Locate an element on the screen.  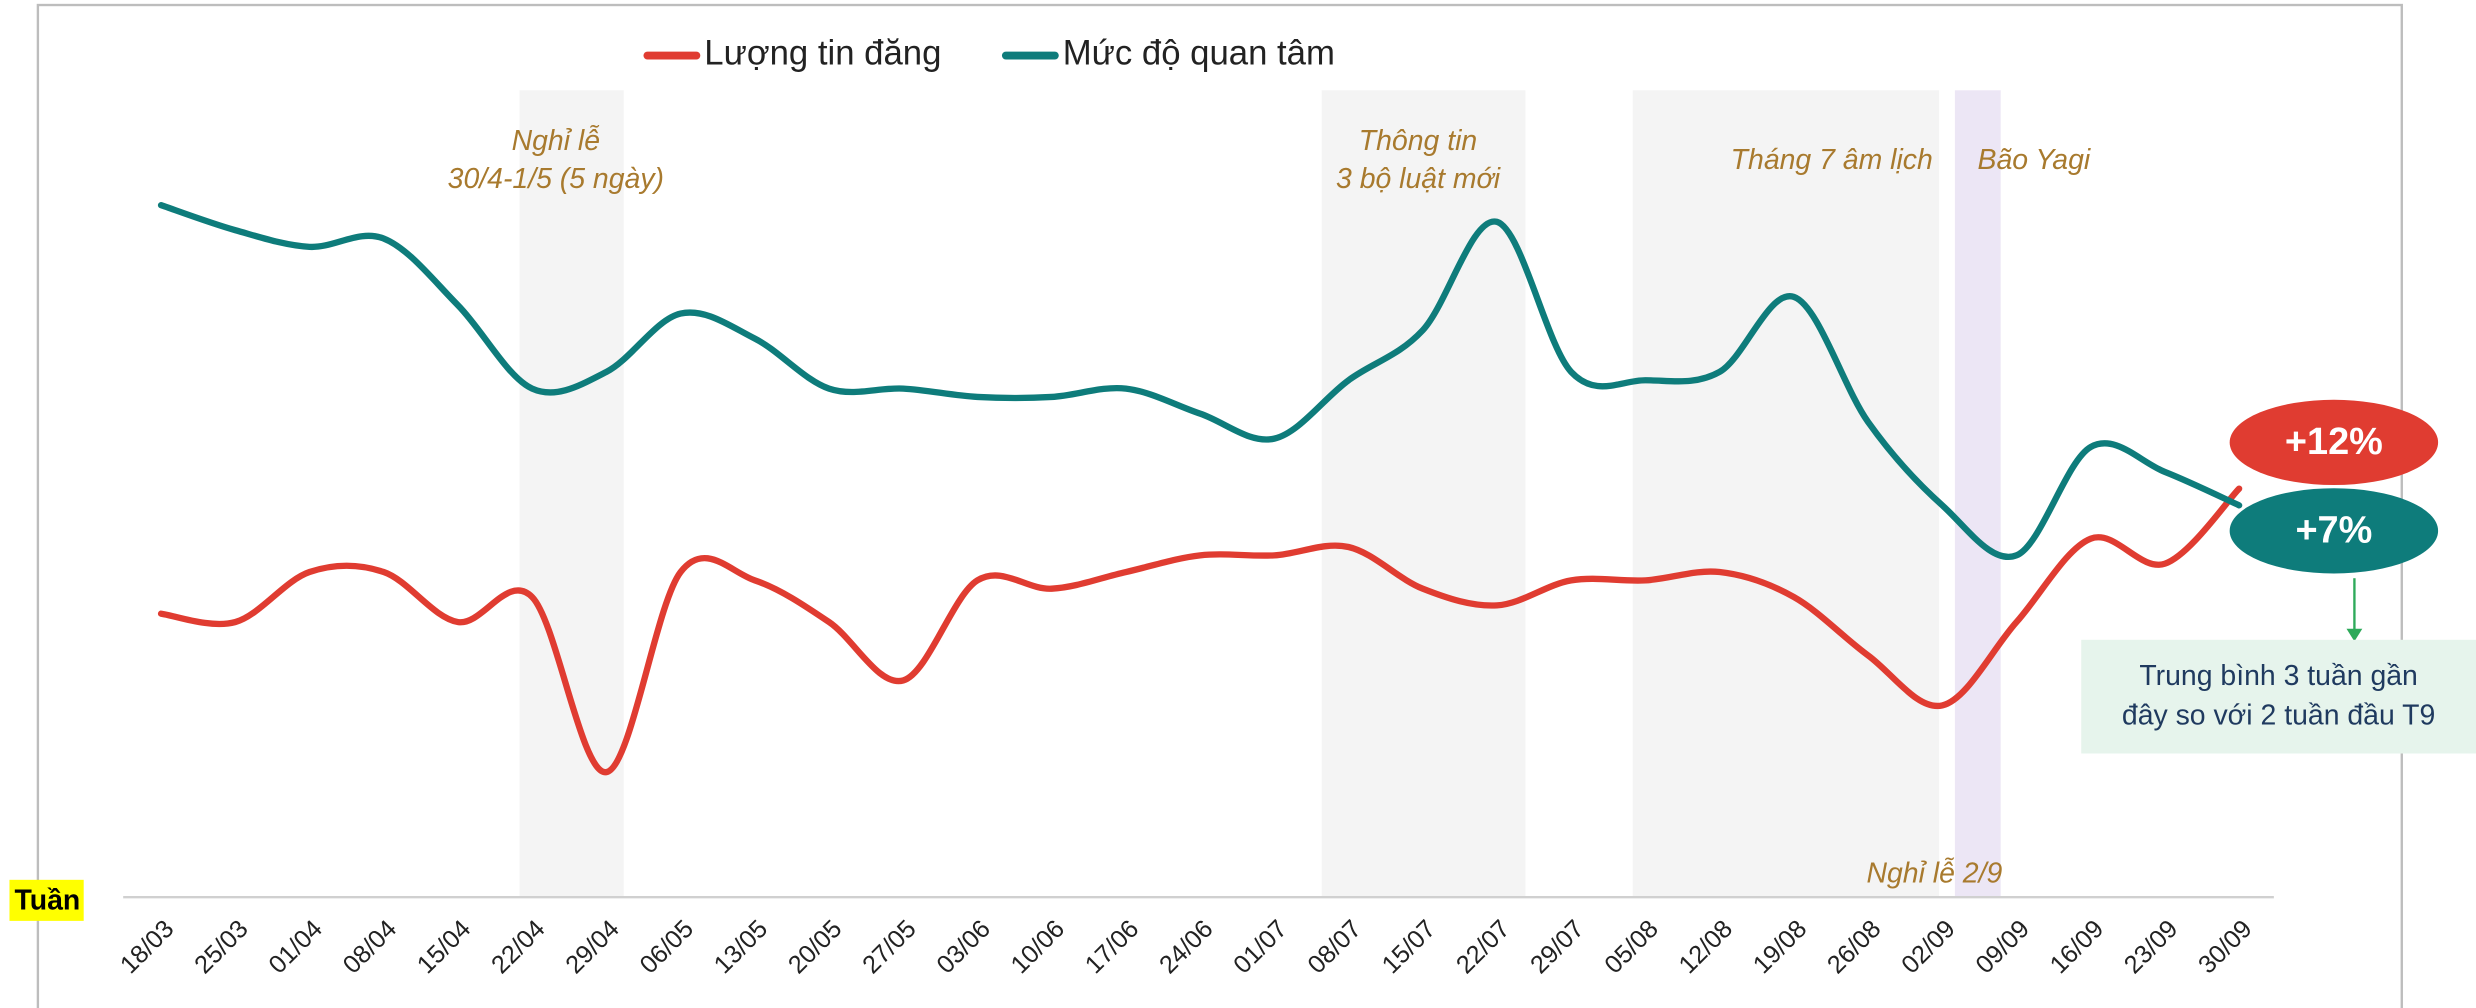
x-tick-label: 13/05 is located at coordinates (741, 947).